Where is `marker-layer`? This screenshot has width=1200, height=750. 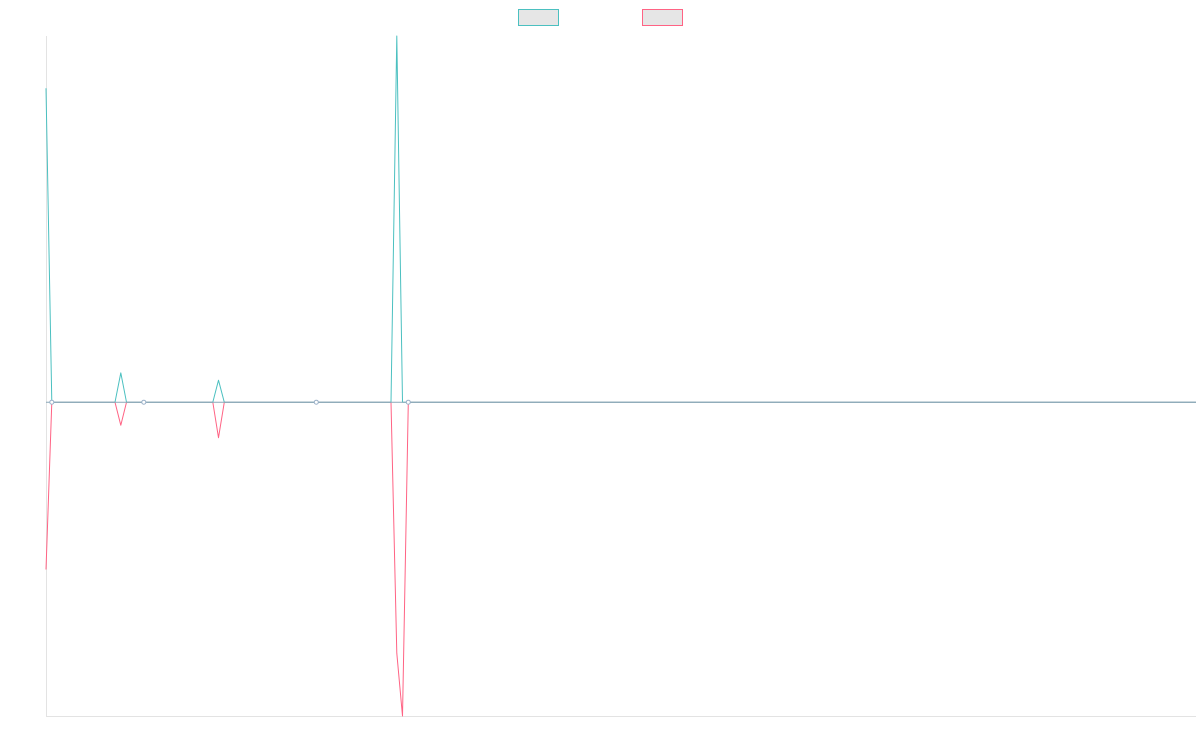 marker-layer is located at coordinates (230, 402).